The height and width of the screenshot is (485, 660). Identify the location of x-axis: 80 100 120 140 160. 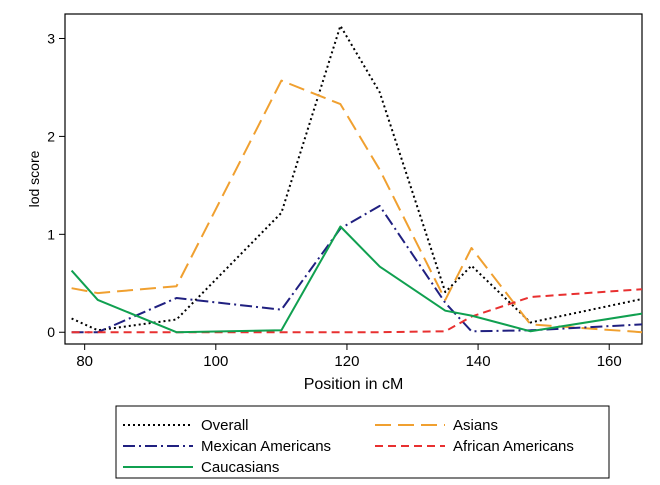
(349, 357).